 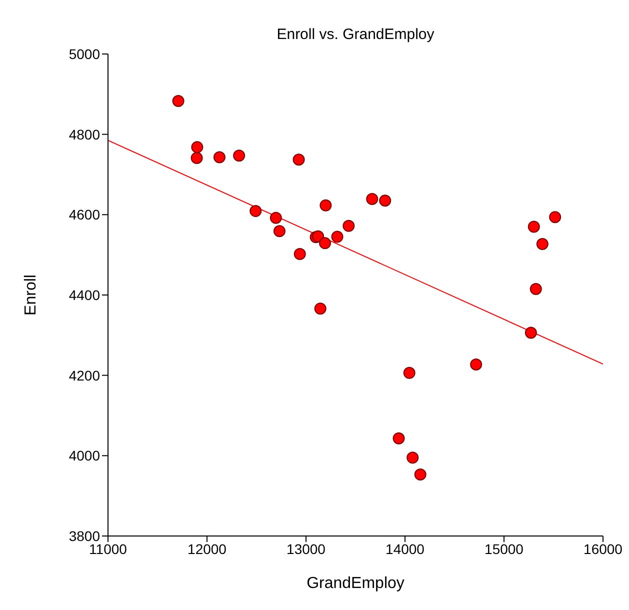 I want to click on y-tick-label: 4600, so click(x=84, y=214).